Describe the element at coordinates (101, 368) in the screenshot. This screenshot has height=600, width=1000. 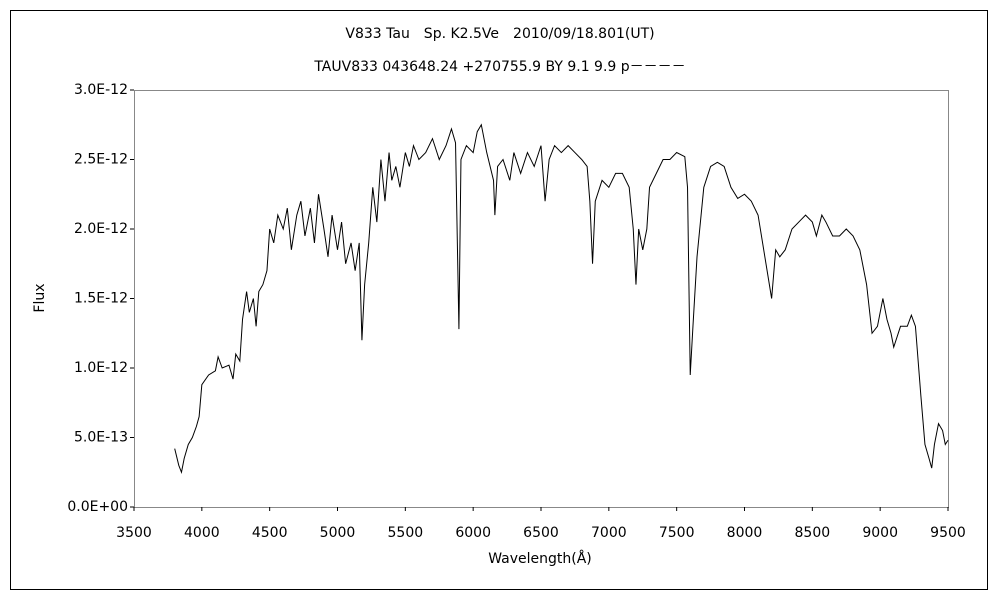
I see `y-tick-label: 1.0E-12` at that location.